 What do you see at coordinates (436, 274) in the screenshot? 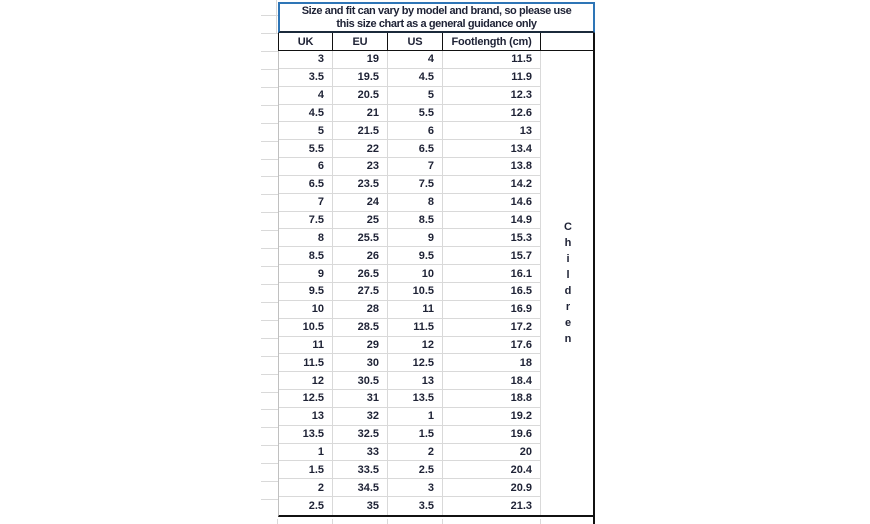
I see `table-row: 9 26.5 10 16.1` at bounding box center [436, 274].